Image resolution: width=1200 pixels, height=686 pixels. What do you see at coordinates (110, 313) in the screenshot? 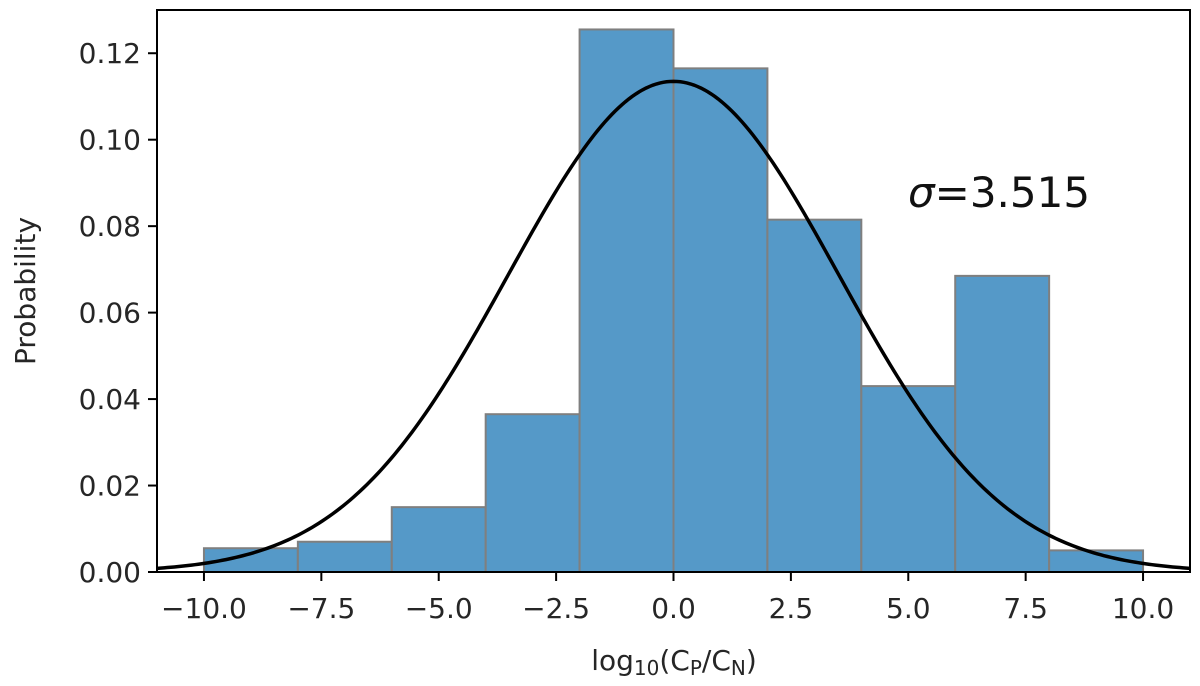
I see `y-tick-label: 0.06` at bounding box center [110, 313].